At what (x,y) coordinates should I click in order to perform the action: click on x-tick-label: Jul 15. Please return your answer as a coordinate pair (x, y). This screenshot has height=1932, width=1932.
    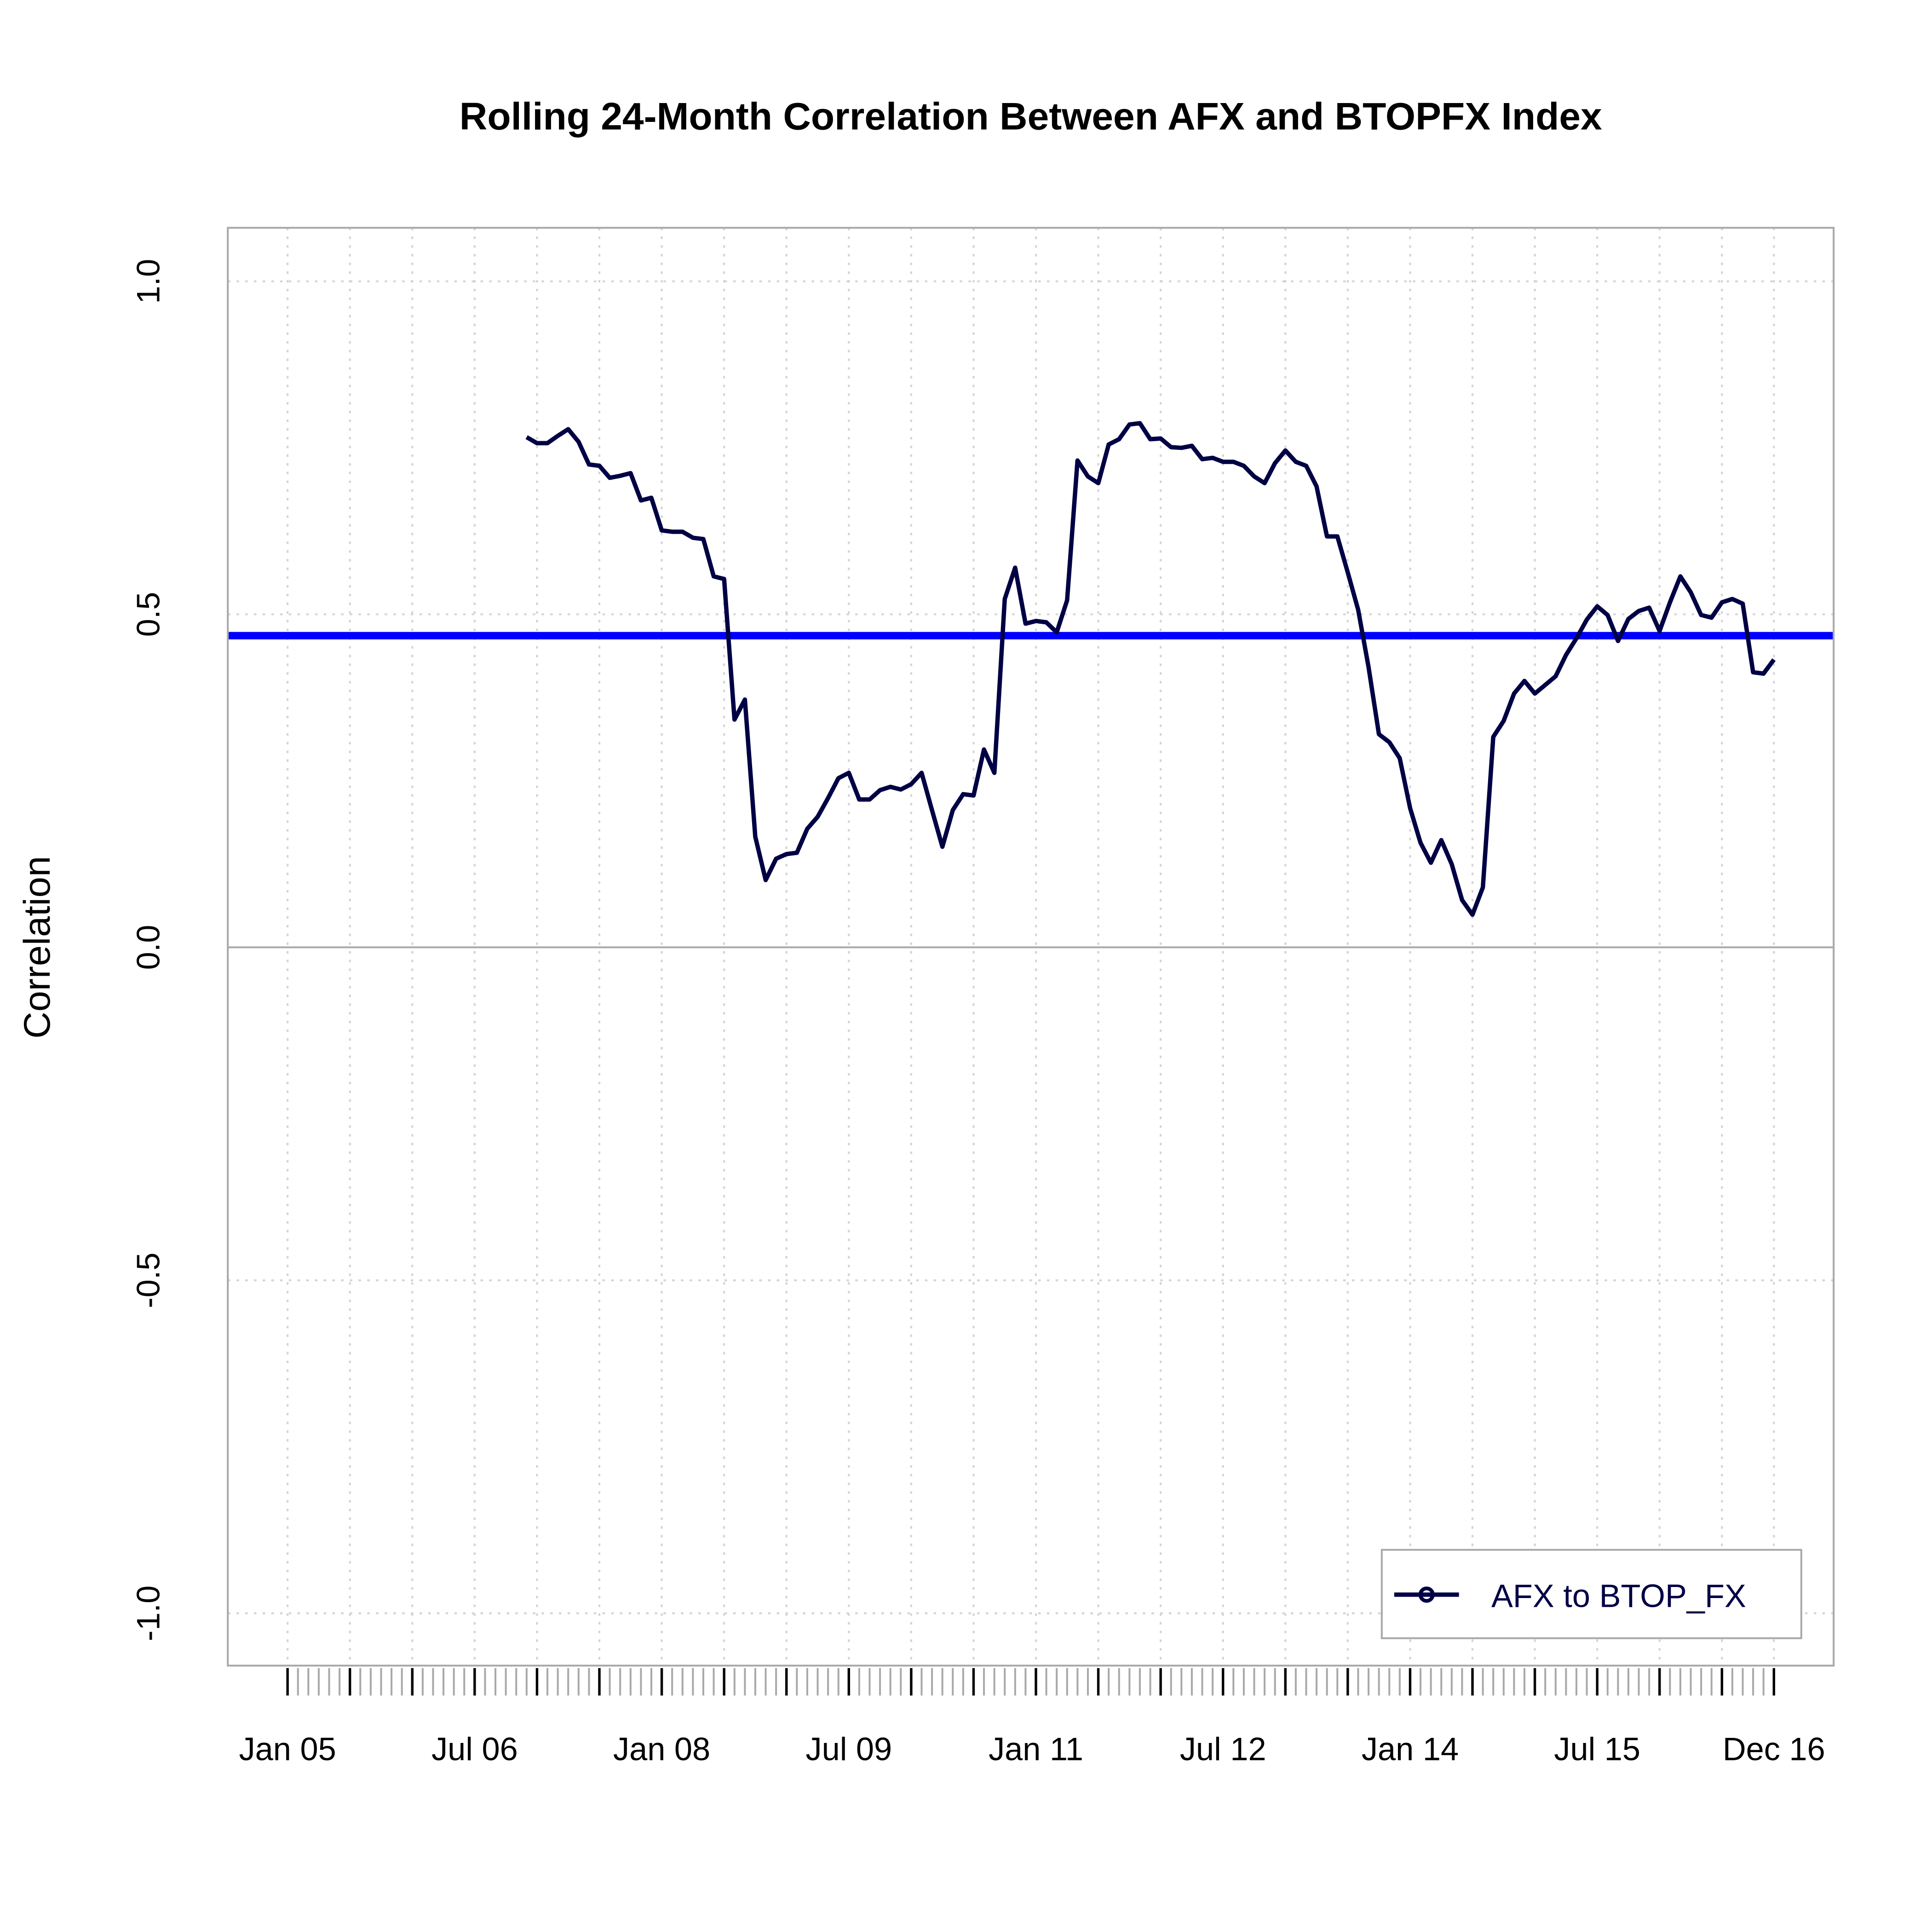
    Looking at the image, I should click on (1597, 1749).